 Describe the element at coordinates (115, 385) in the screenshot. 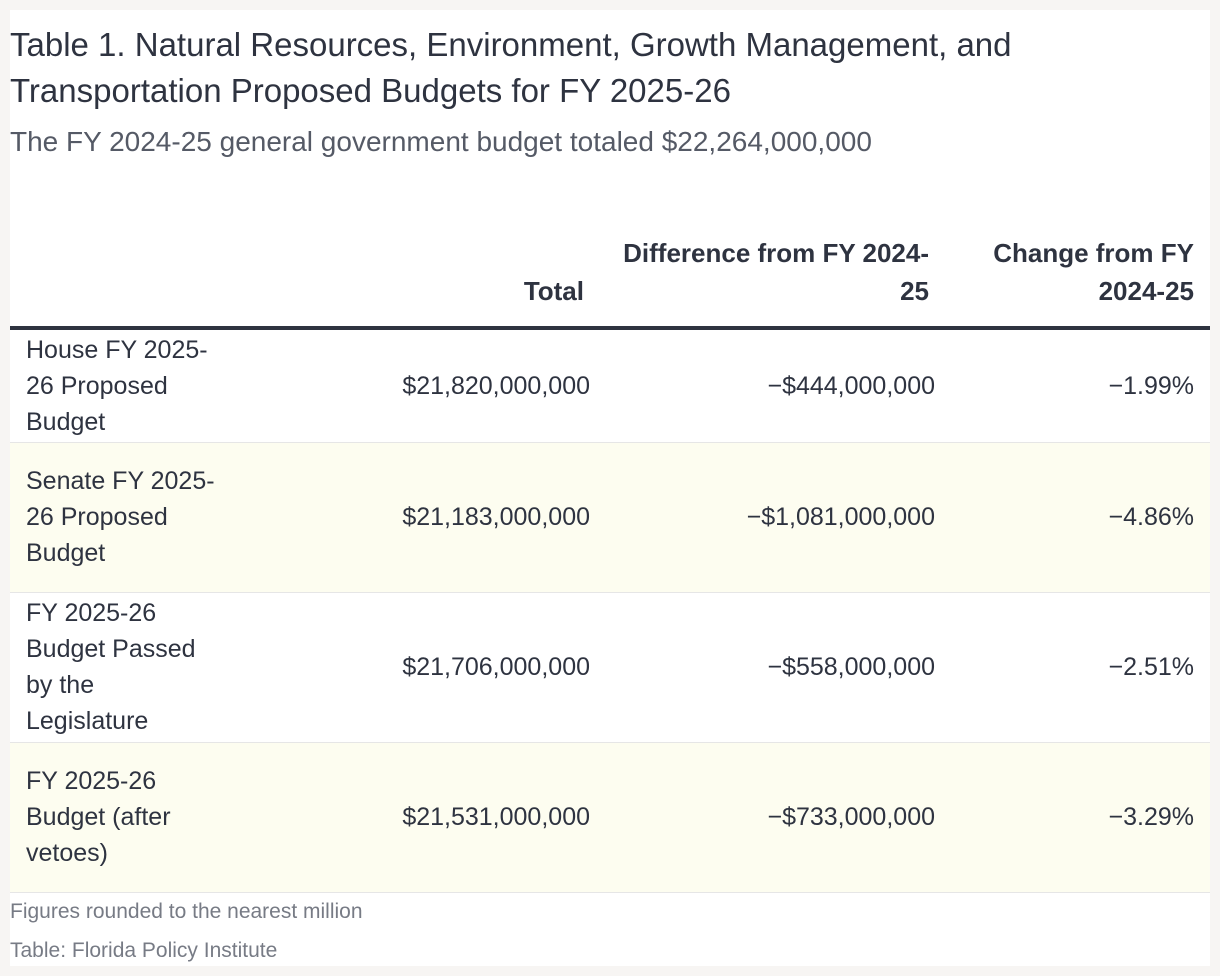

I see `row-label: House FY 2025-26 Proposed Budget` at that location.